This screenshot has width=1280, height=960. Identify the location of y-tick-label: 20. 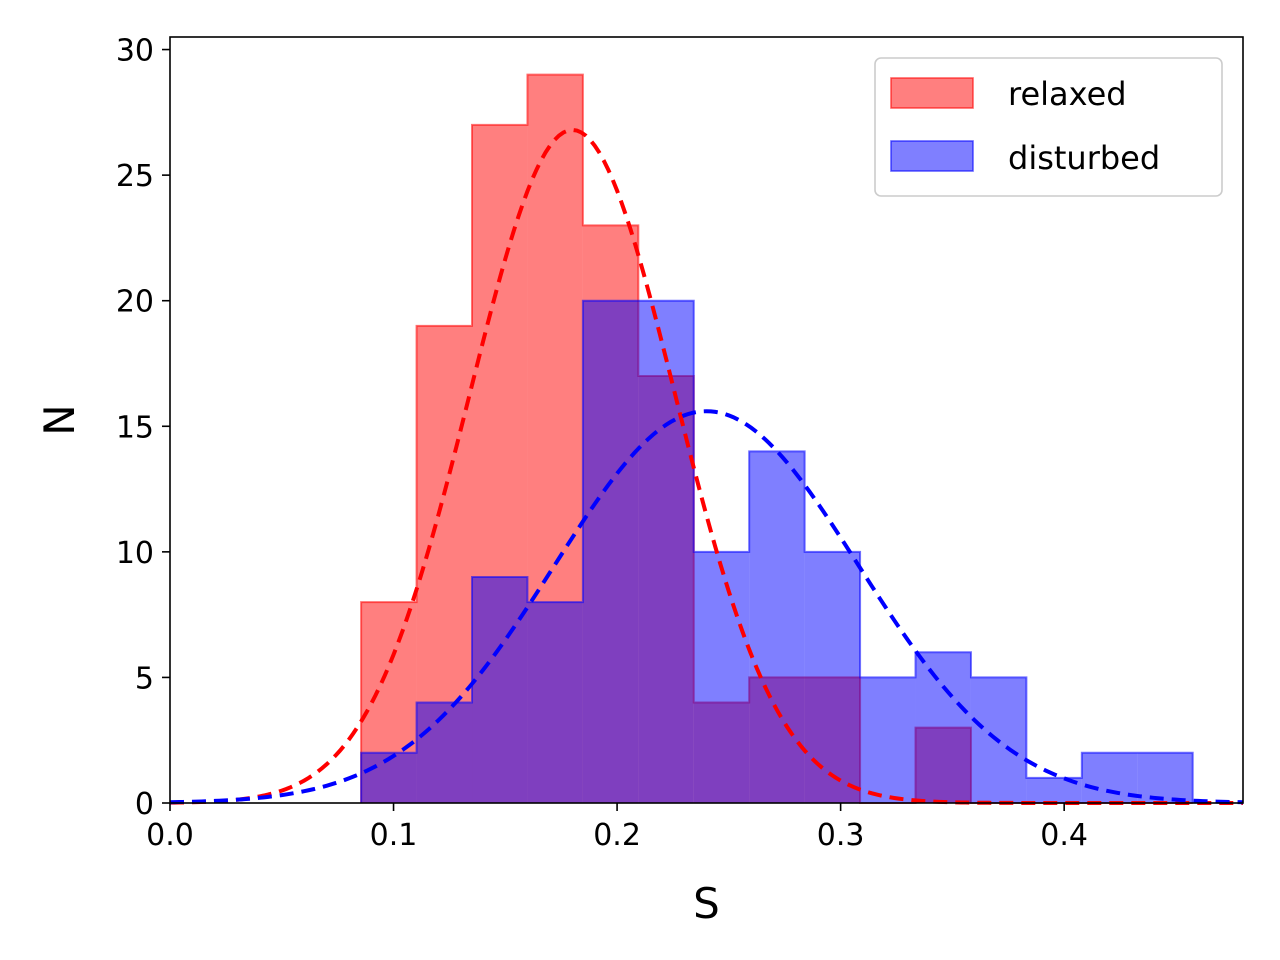
(135, 302).